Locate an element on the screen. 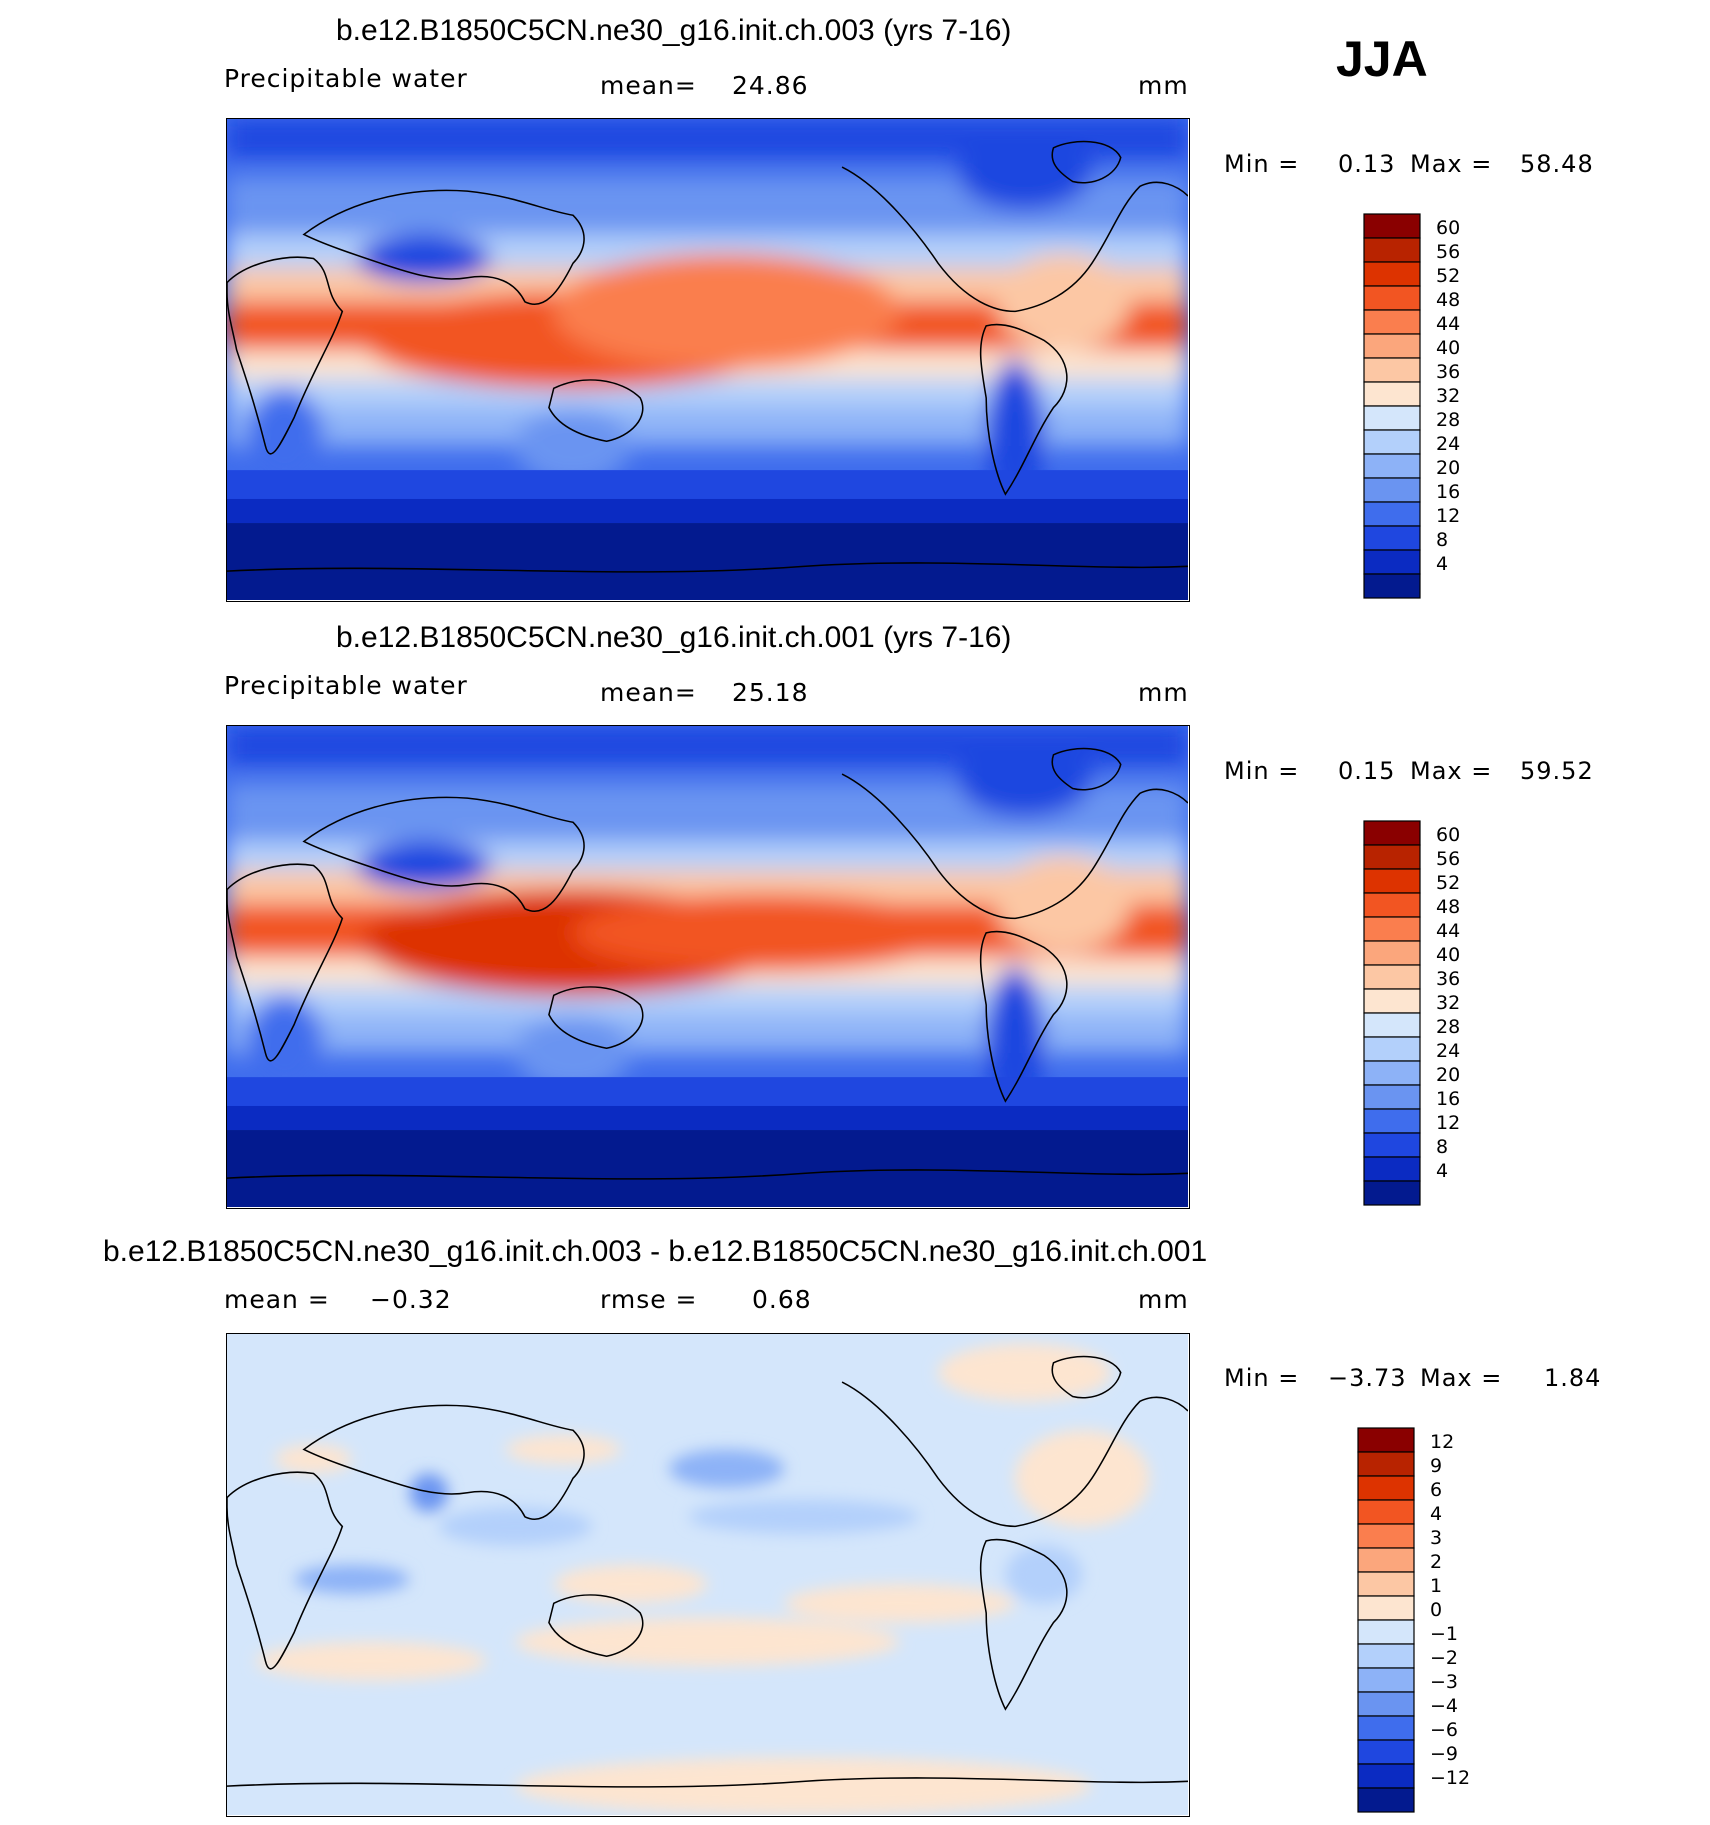 The image size is (1710, 1825). colorbar-tick-label: 6 is located at coordinates (1436, 1490).